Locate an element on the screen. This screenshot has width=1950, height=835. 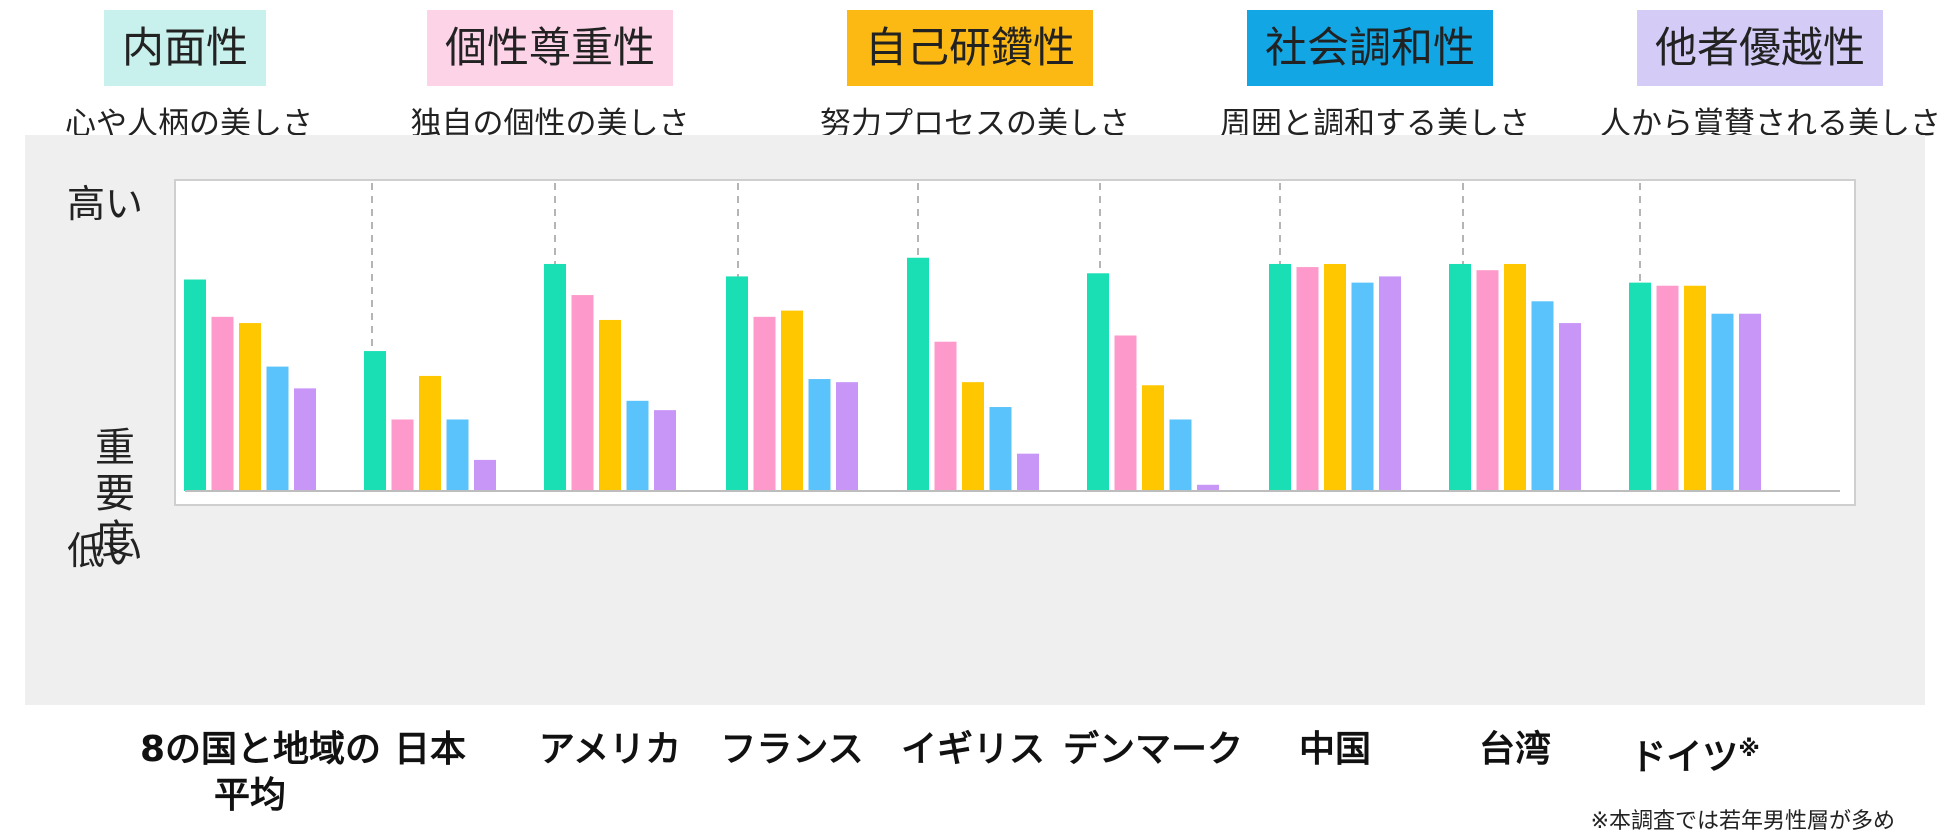
y-low-label: 低い is located at coordinates (105, 551).